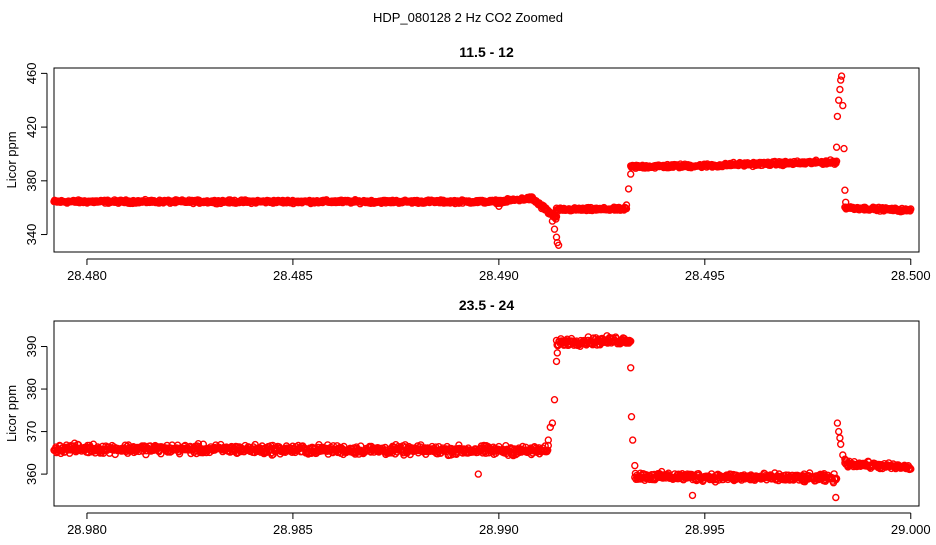  What do you see at coordinates (31, 474) in the screenshot?
I see `y-tick-label: 360` at bounding box center [31, 474].